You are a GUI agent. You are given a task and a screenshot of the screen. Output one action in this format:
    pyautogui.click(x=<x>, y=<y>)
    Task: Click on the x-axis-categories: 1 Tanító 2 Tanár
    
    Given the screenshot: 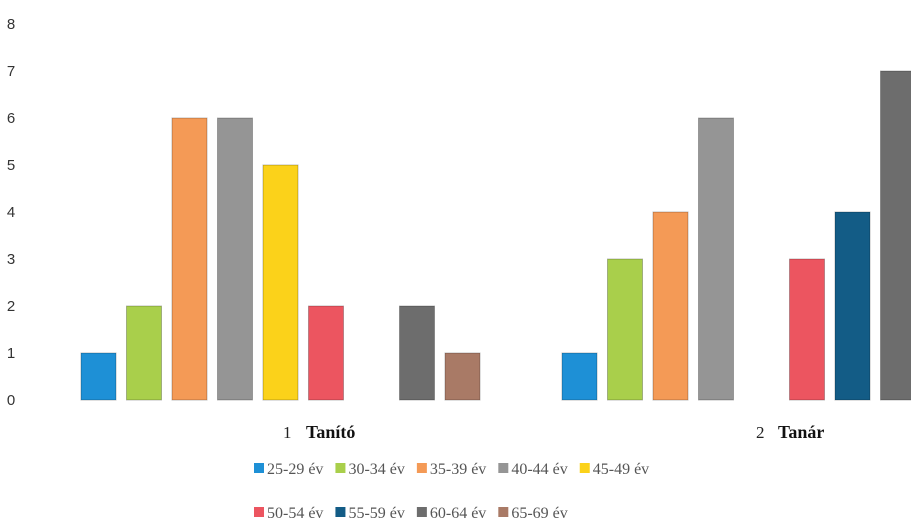 What is the action you would take?
    pyautogui.click(x=553, y=432)
    